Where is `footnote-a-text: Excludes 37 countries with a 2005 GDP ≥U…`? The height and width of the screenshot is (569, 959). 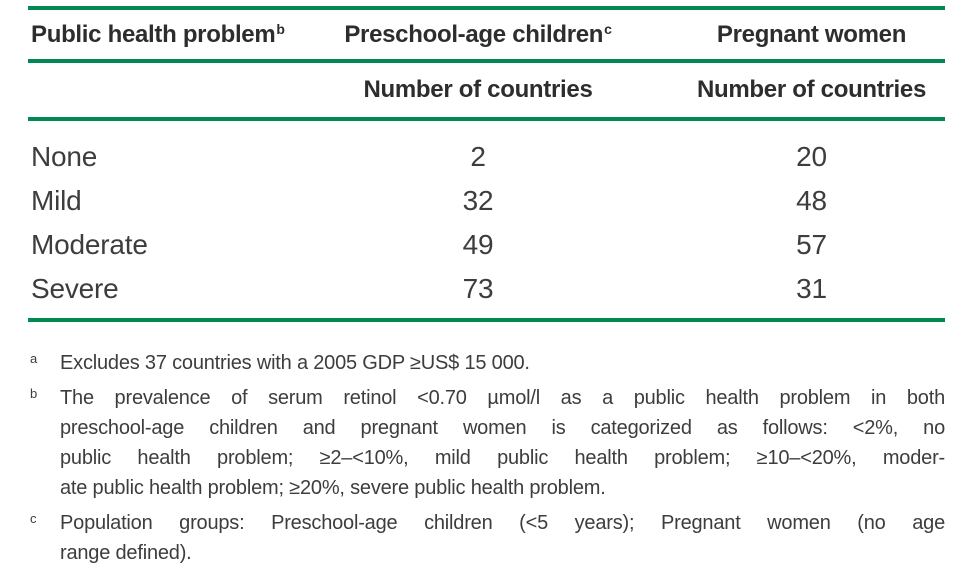 footnote-a-text: Excludes 37 countries with a 2005 GDP ≥U… is located at coordinates (502, 363).